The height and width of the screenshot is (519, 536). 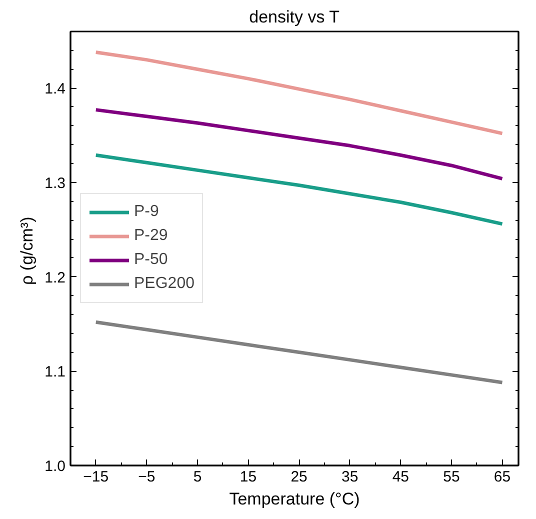 What do you see at coordinates (96, 477) in the screenshot?
I see `x-tick-label: −15` at bounding box center [96, 477].